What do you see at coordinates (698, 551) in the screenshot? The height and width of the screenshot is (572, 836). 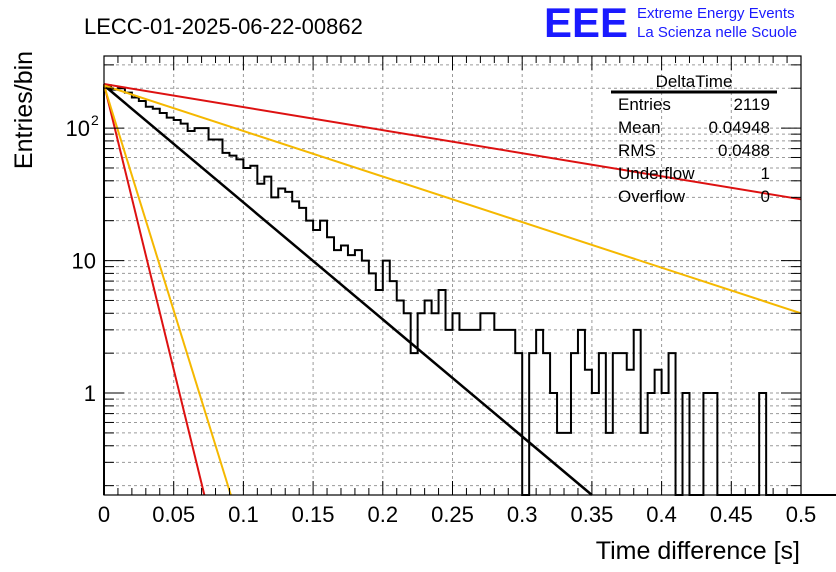 I see `x-axis-label: Time difference [s]` at bounding box center [698, 551].